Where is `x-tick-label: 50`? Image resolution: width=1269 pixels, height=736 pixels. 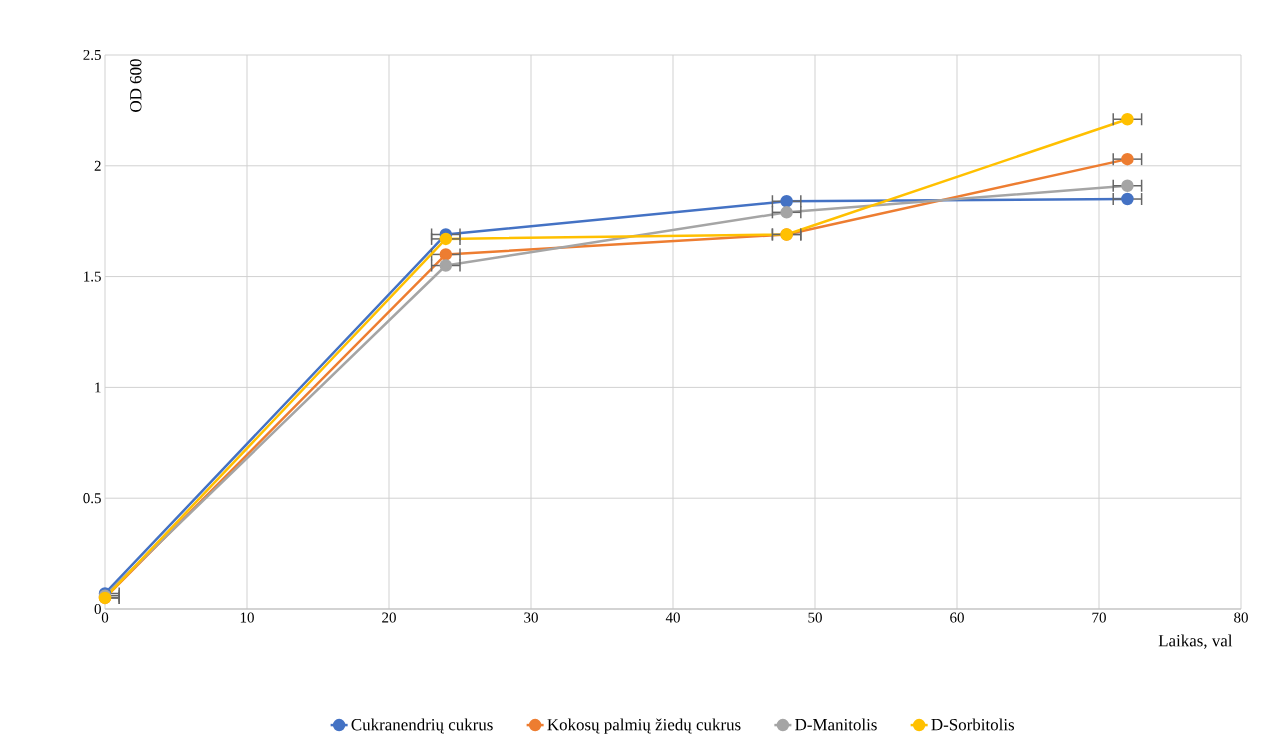
x-tick-label: 50 is located at coordinates (815, 617).